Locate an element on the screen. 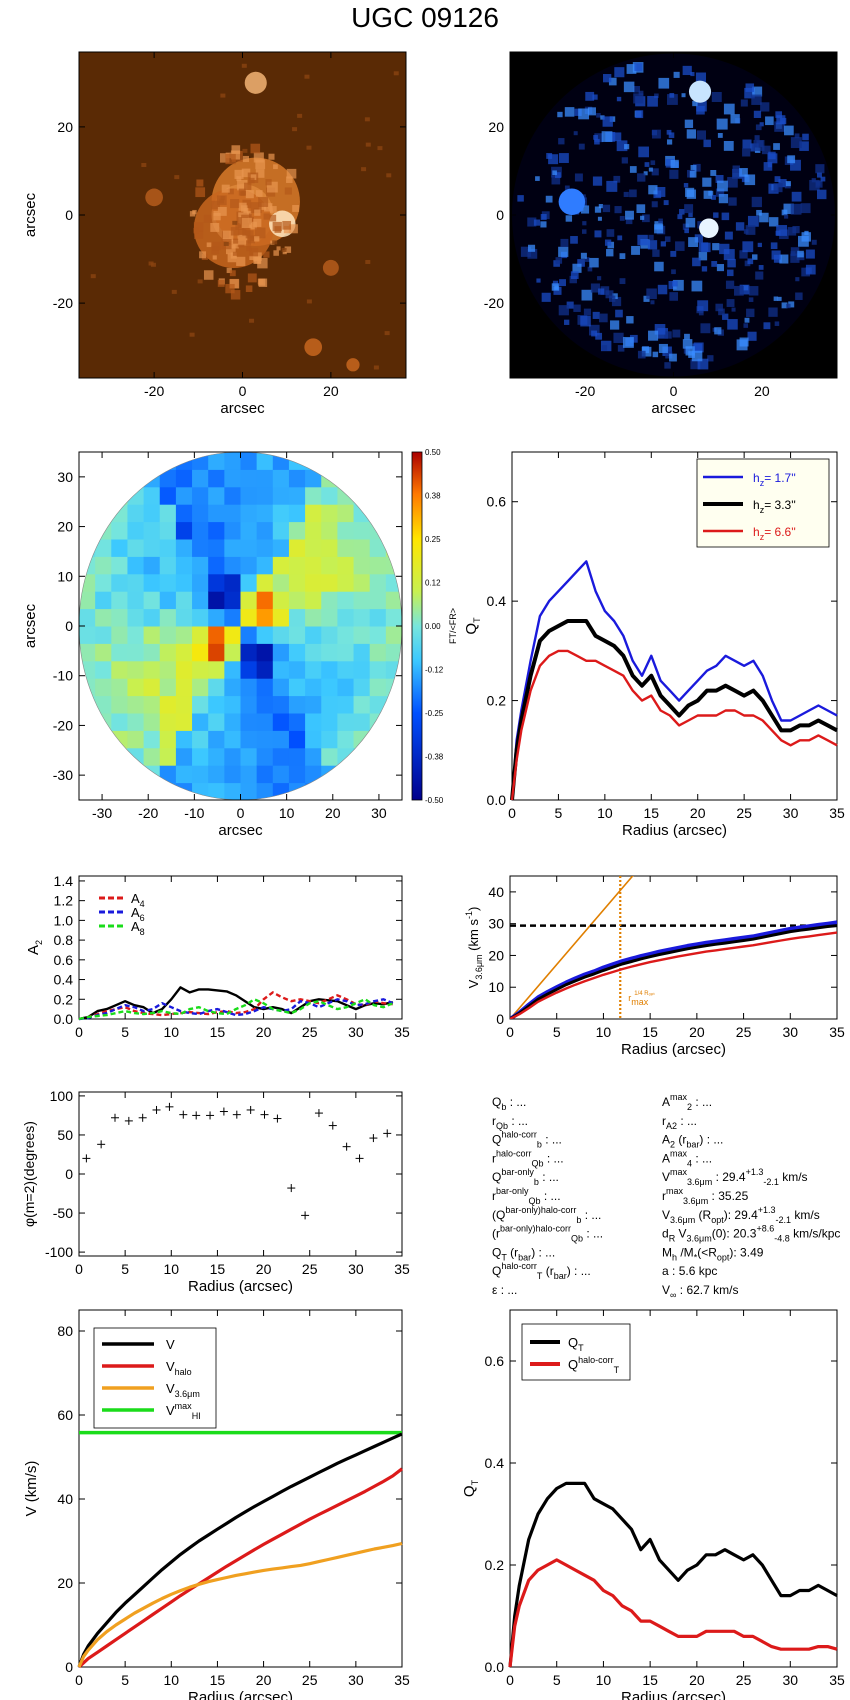 The width and height of the screenshot is (850, 1700). series-line is located at coordinates (673, 969).